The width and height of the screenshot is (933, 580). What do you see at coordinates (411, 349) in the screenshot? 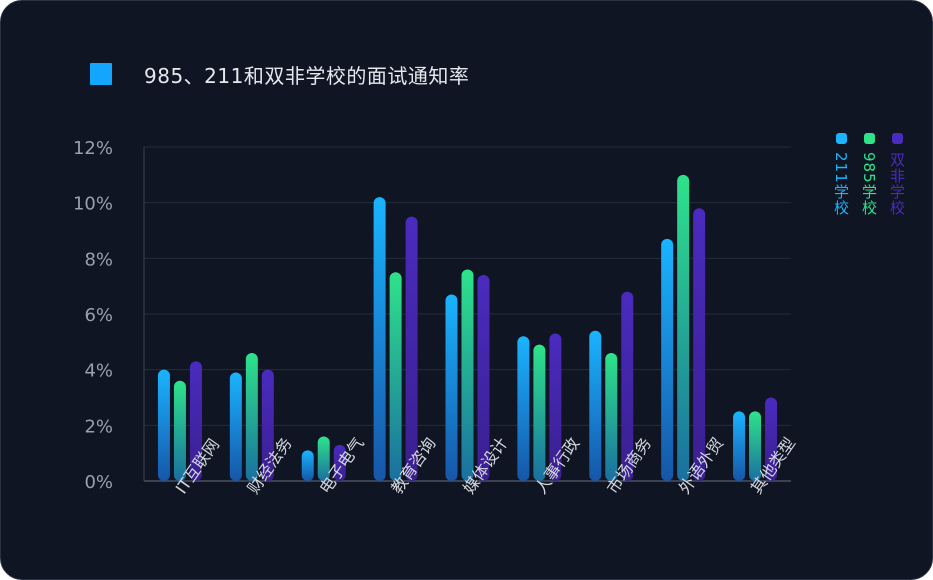
I see `bar-双非学校-教育咨询` at bounding box center [411, 349].